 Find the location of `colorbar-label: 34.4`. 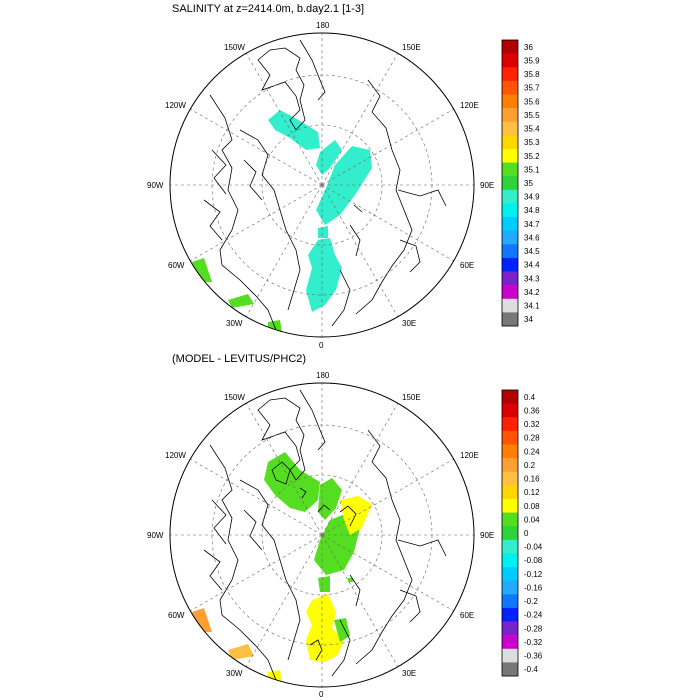

colorbar-label: 34.4 is located at coordinates (532, 265).